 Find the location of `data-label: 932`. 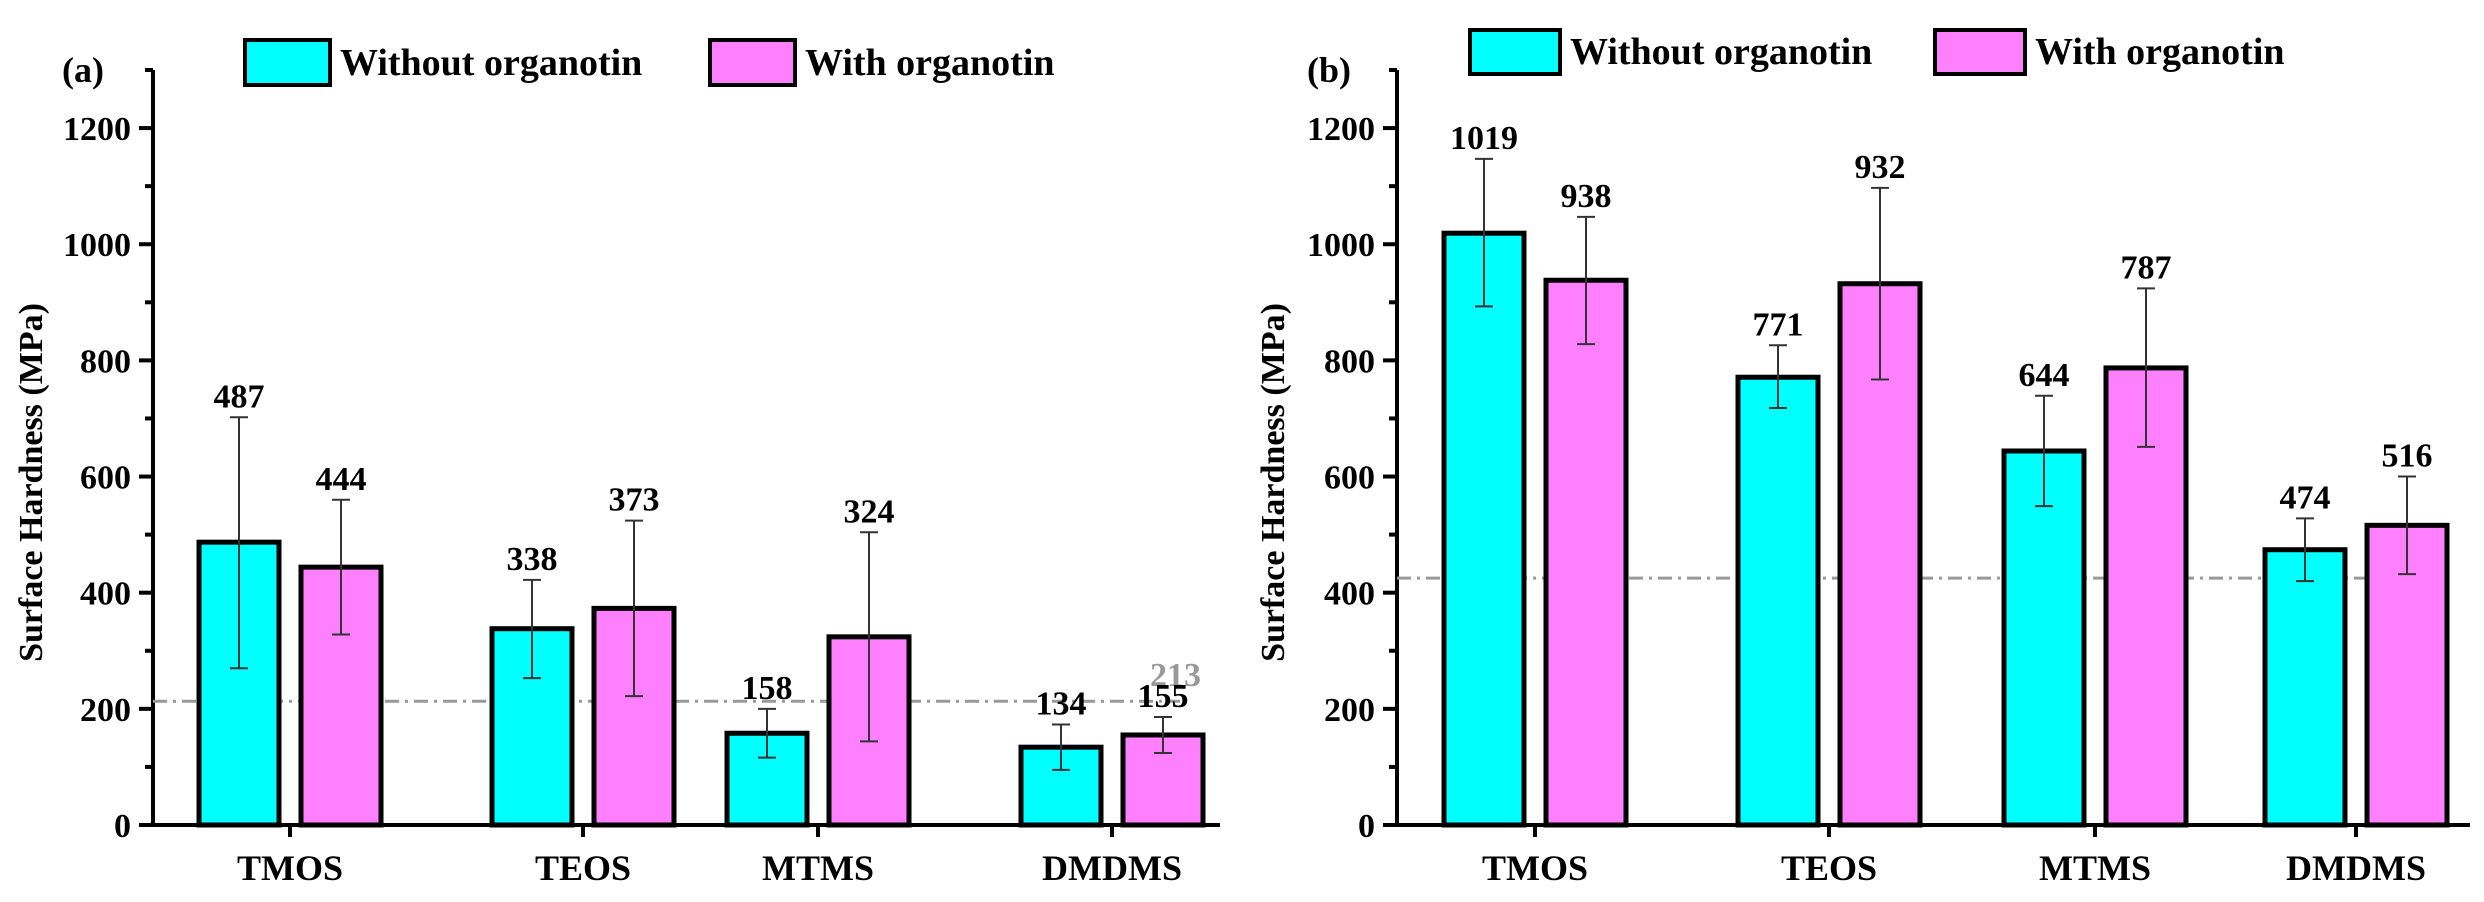

data-label: 932 is located at coordinates (1880, 167).